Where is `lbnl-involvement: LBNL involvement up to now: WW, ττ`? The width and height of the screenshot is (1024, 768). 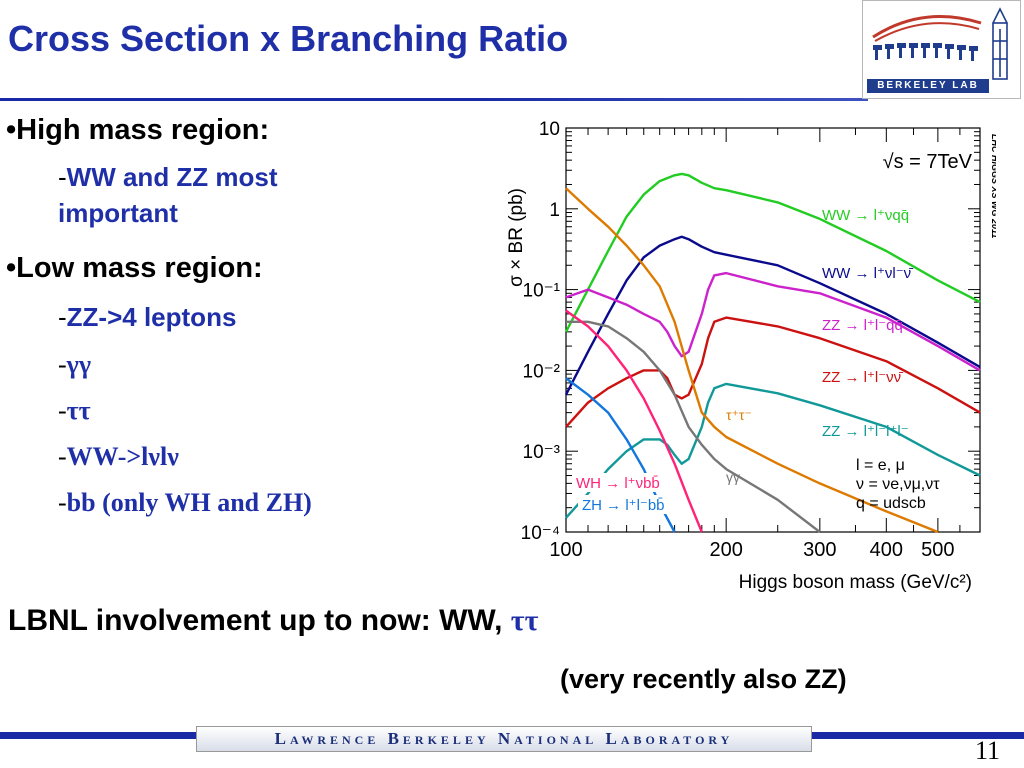
lbnl-involvement: LBNL involvement up to now: WW, ττ is located at coordinates (273, 621).